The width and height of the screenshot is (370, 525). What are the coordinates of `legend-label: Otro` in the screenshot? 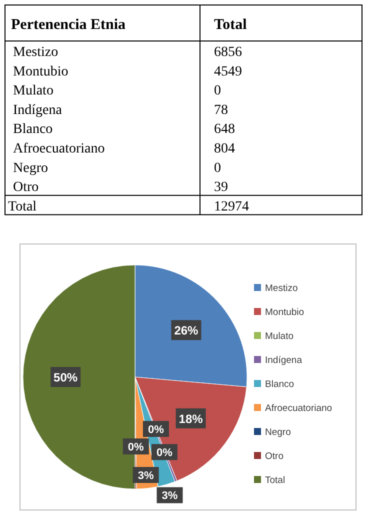 It's located at (274, 456).